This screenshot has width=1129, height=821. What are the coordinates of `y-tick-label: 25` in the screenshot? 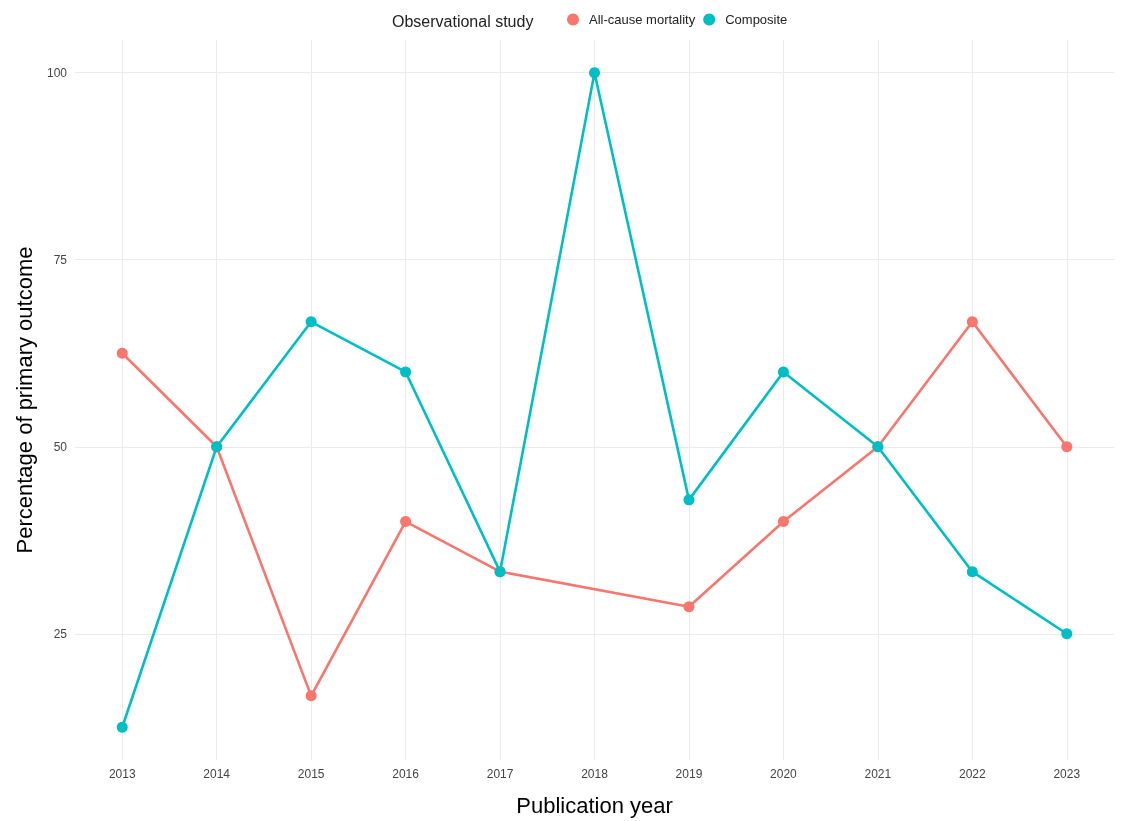 It's located at (60, 633).